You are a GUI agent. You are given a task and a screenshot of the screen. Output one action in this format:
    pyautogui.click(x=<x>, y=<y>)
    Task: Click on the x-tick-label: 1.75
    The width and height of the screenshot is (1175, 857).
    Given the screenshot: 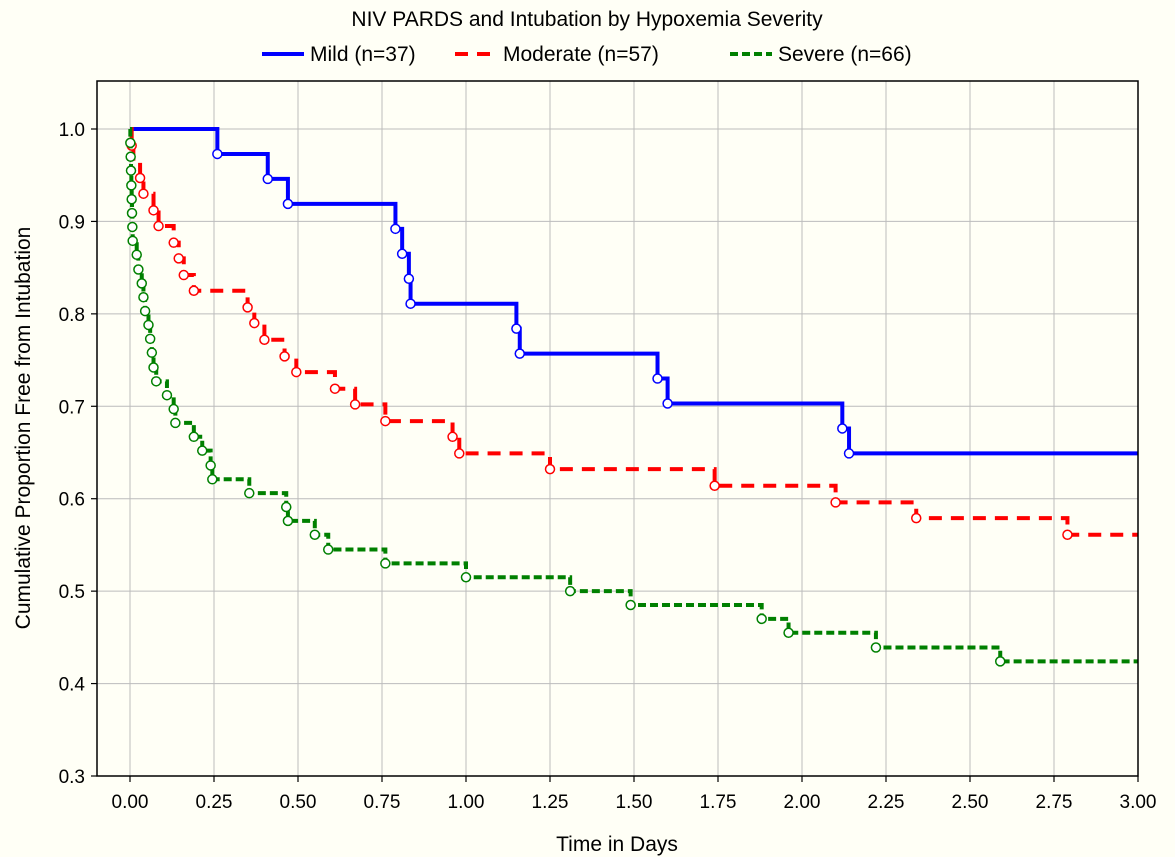 What is the action you would take?
    pyautogui.click(x=718, y=802)
    